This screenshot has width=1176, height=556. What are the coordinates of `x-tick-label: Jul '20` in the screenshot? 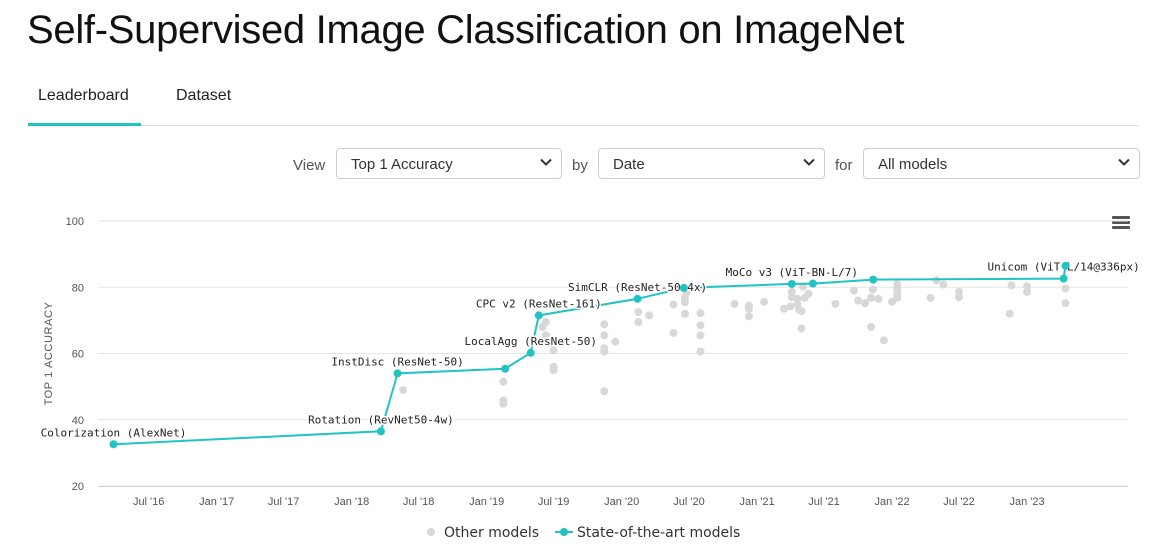 It's located at (688, 502).